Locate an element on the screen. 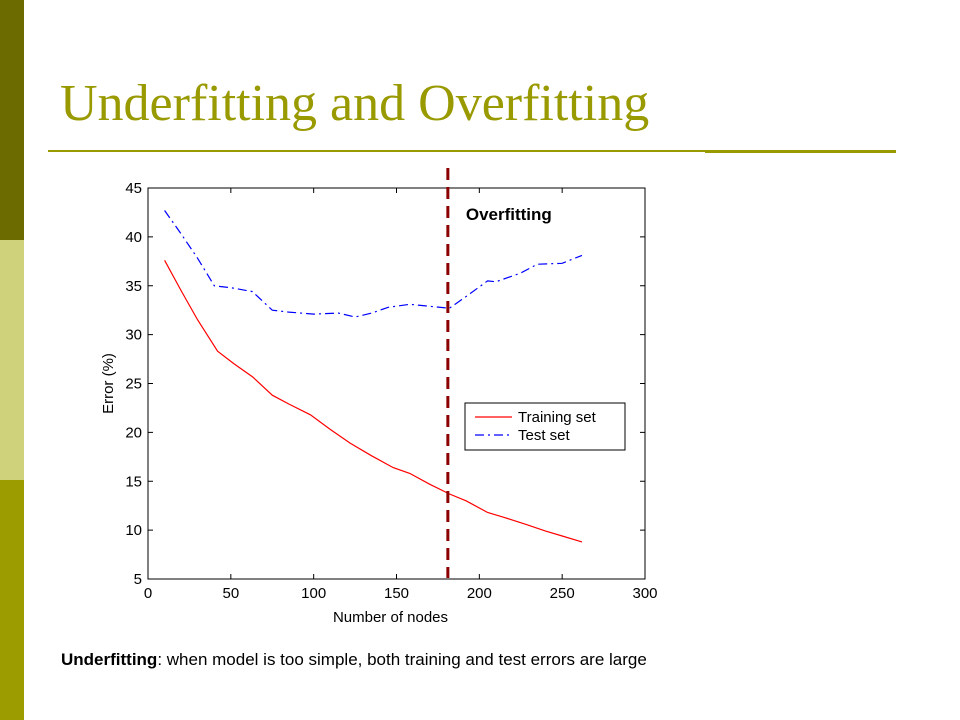 This screenshot has height=720, width=960. y-tick-label: 5 is located at coordinates (138, 579).